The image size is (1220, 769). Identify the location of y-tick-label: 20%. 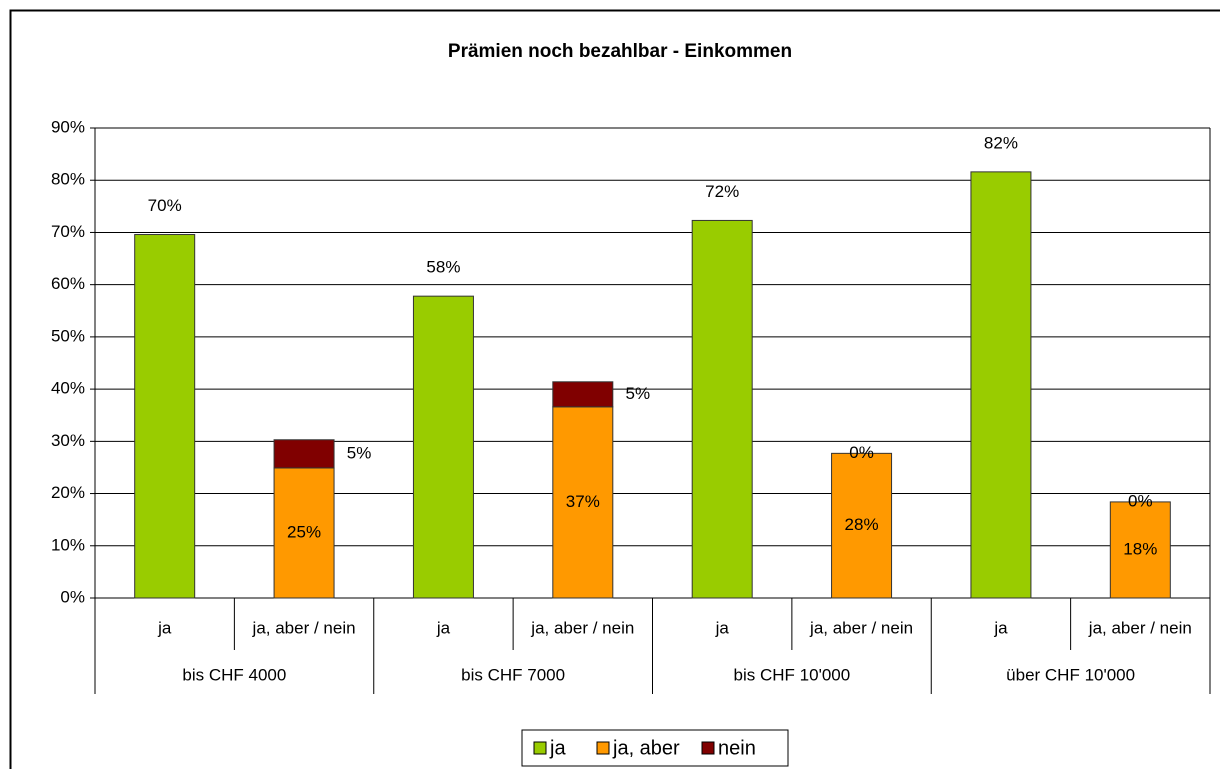
(68, 492).